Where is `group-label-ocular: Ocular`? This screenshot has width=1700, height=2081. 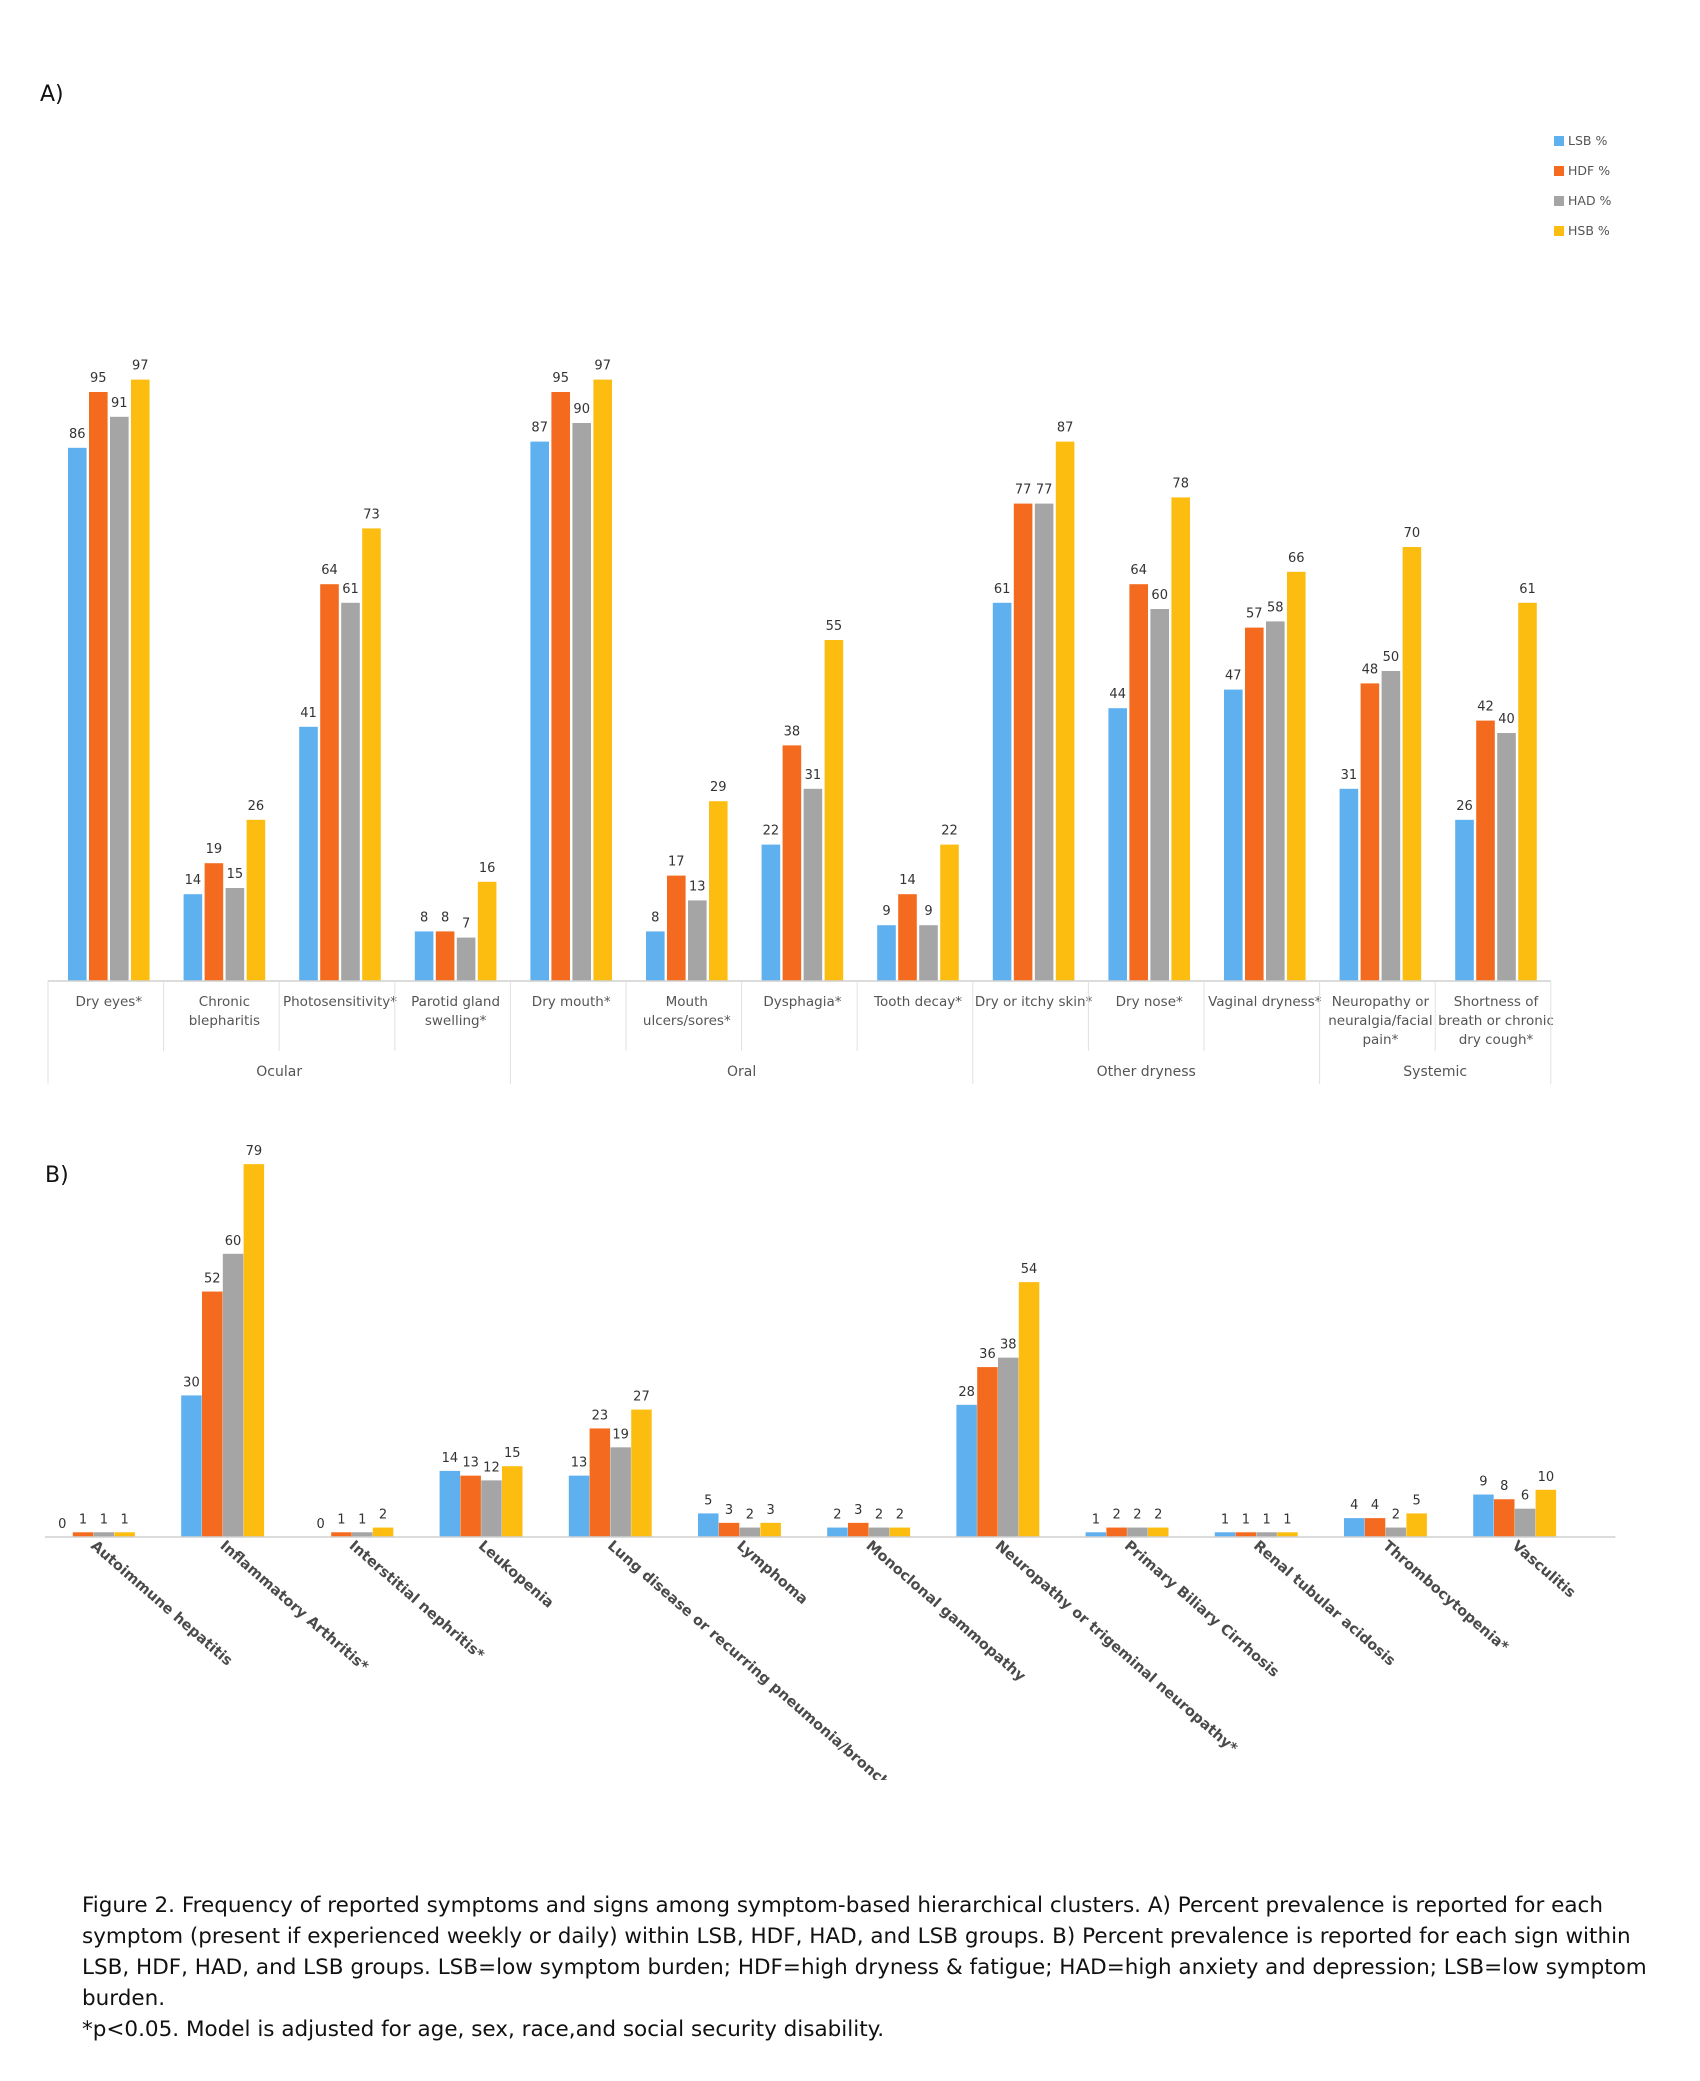 group-label-ocular: Ocular is located at coordinates (279, 1072).